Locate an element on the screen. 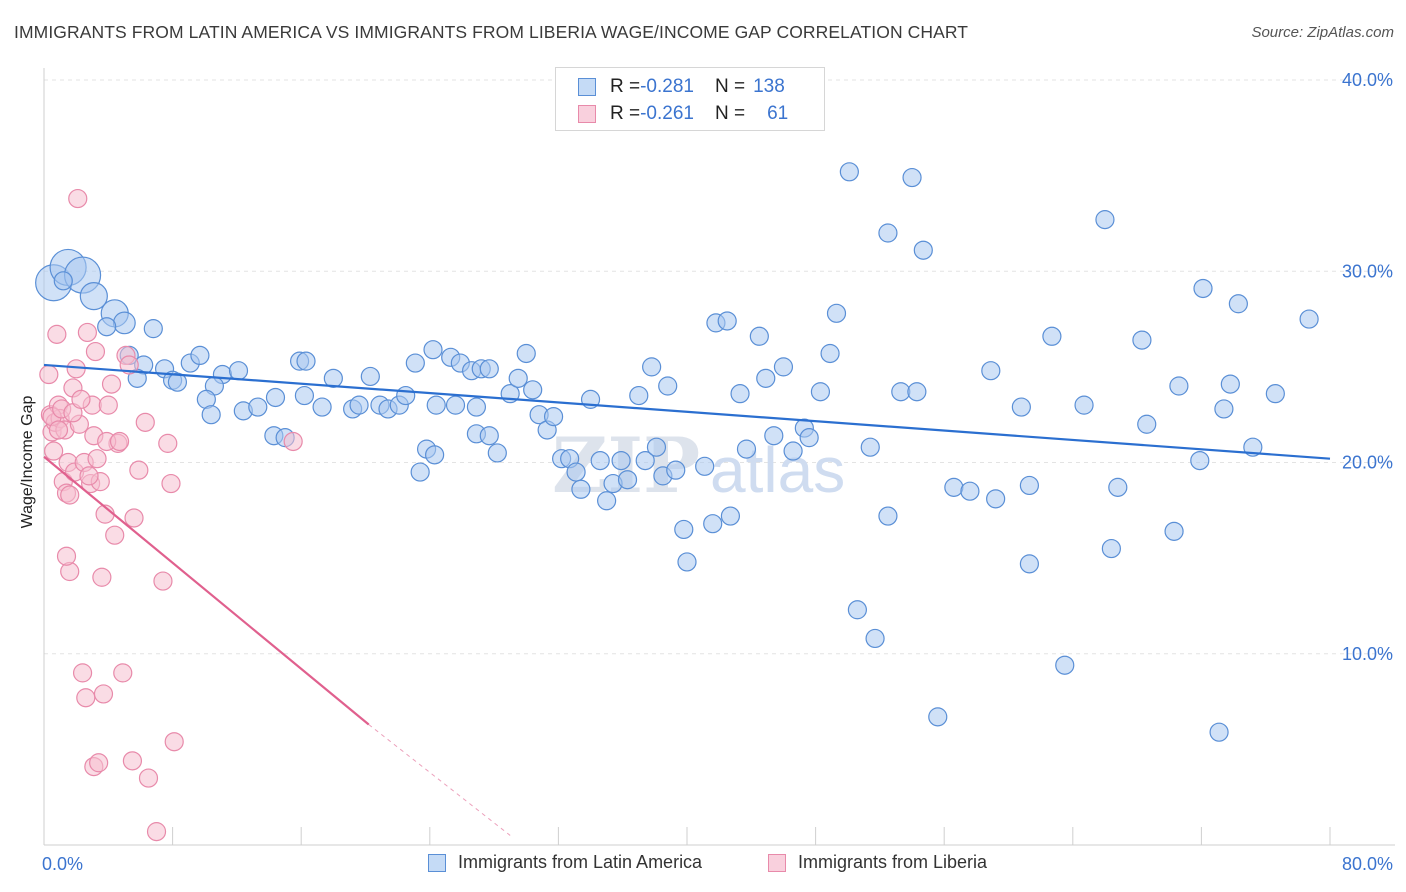 Image resolution: width=1406 pixels, height=892 pixels. source-label: Source: ZipAtlas.com is located at coordinates (1322, 32).